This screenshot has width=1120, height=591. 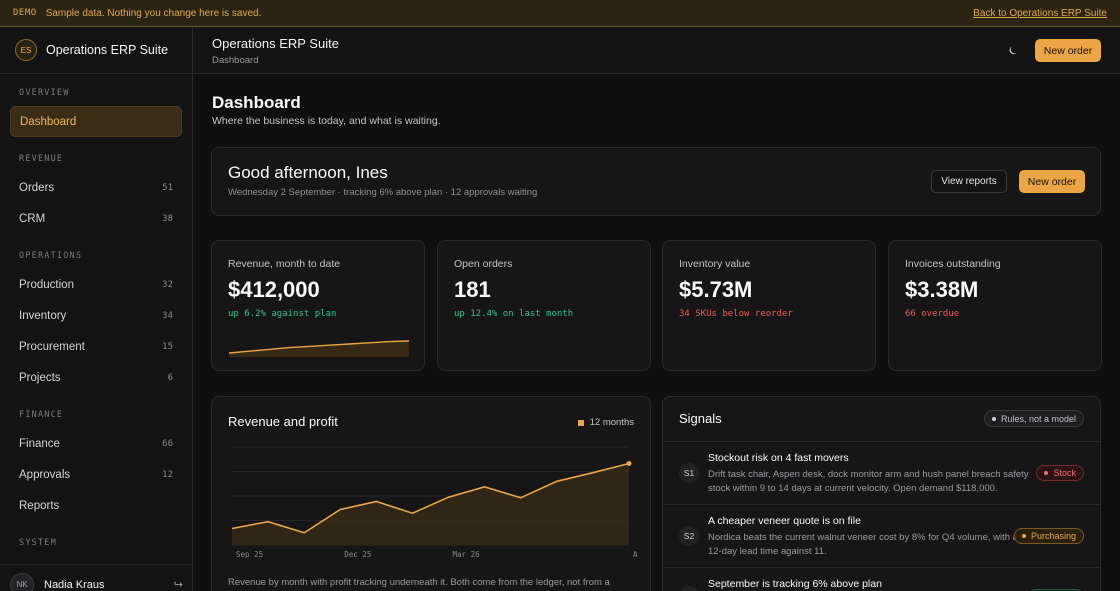 What do you see at coordinates (107, 50) in the screenshot?
I see `brand-name: Operations ERP Suite` at bounding box center [107, 50].